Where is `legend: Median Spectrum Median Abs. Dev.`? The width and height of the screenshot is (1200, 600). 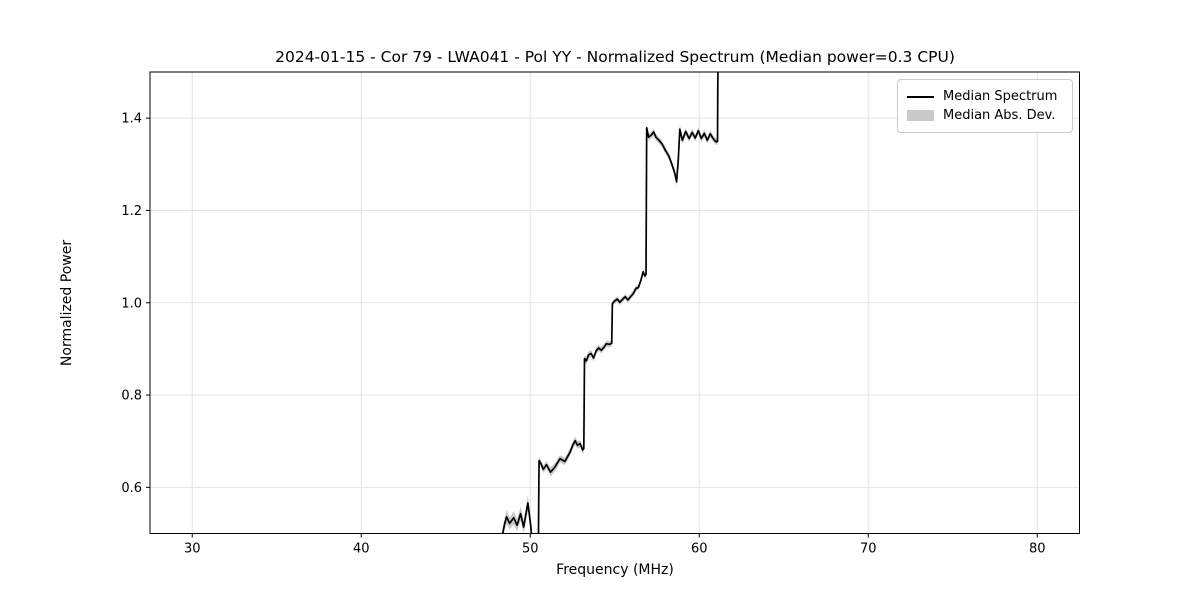 legend: Median Spectrum Median Abs. Dev. is located at coordinates (985, 106).